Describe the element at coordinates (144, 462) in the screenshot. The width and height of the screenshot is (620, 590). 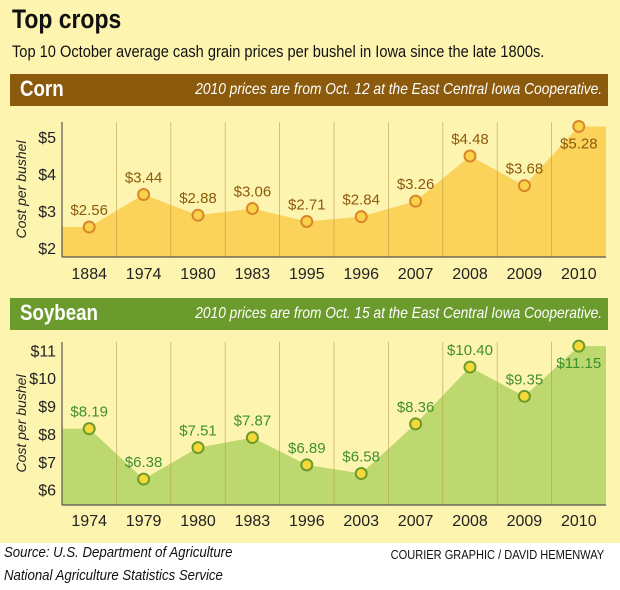
I see `data-label: $6.38` at that location.